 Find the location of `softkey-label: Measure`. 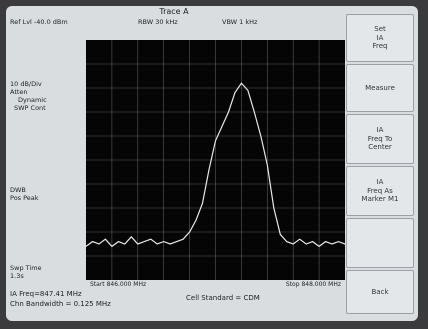

softkey-label: Measure is located at coordinates (380, 87).